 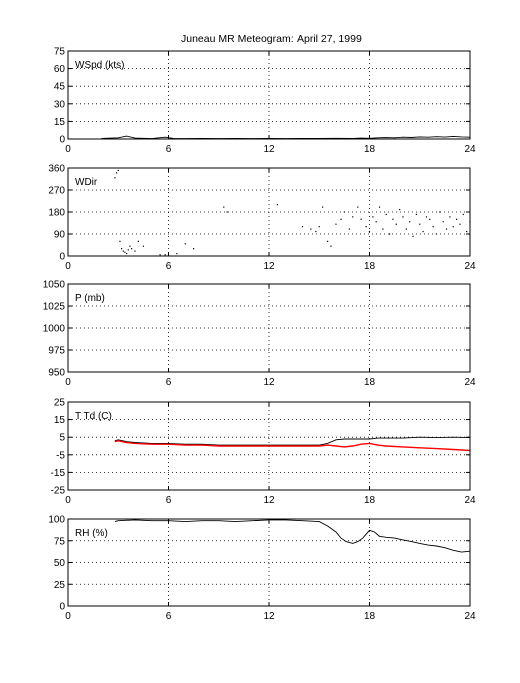 What do you see at coordinates (269, 328) in the screenshot?
I see `pressure-axes-frame` at bounding box center [269, 328].